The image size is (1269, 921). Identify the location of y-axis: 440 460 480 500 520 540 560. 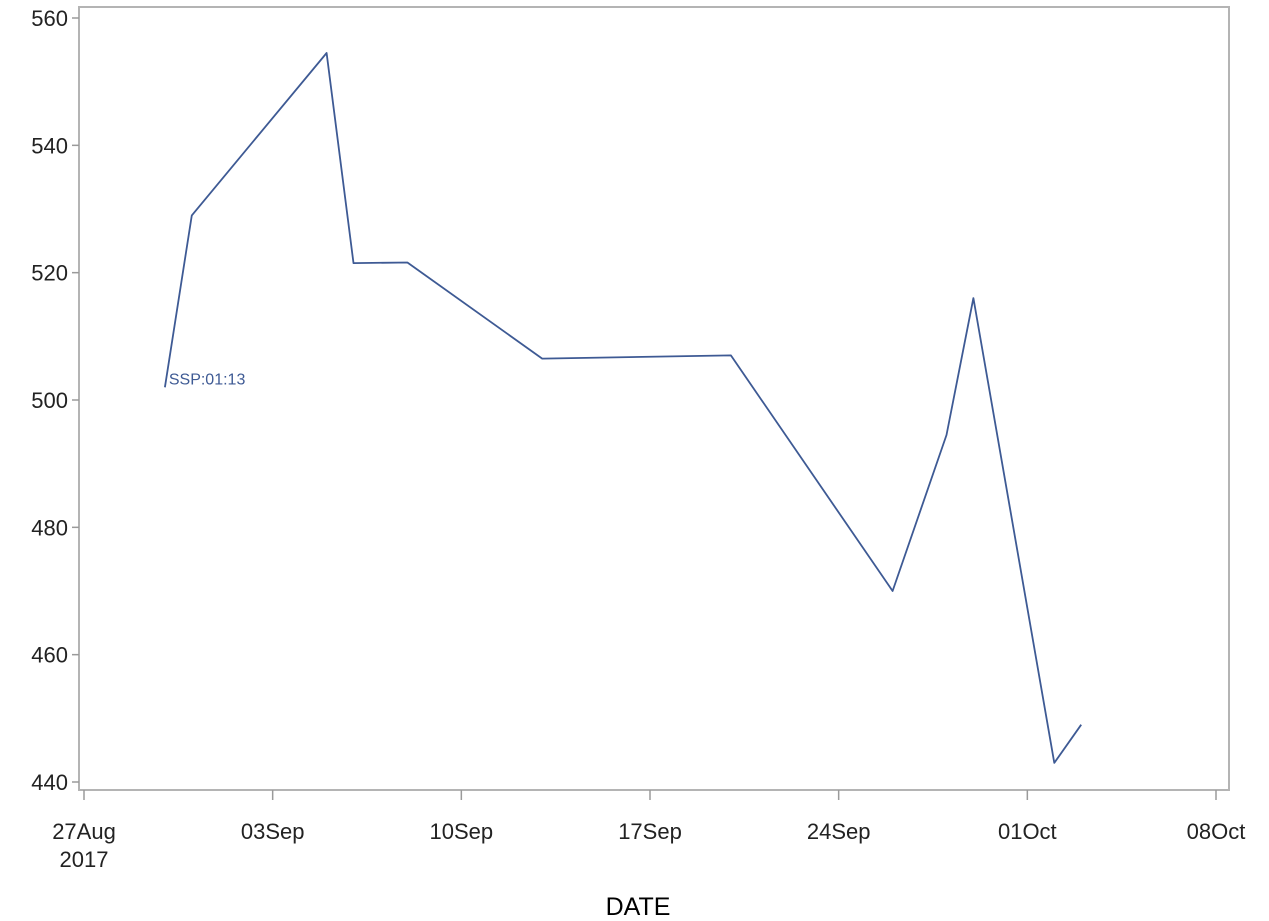
(55, 400).